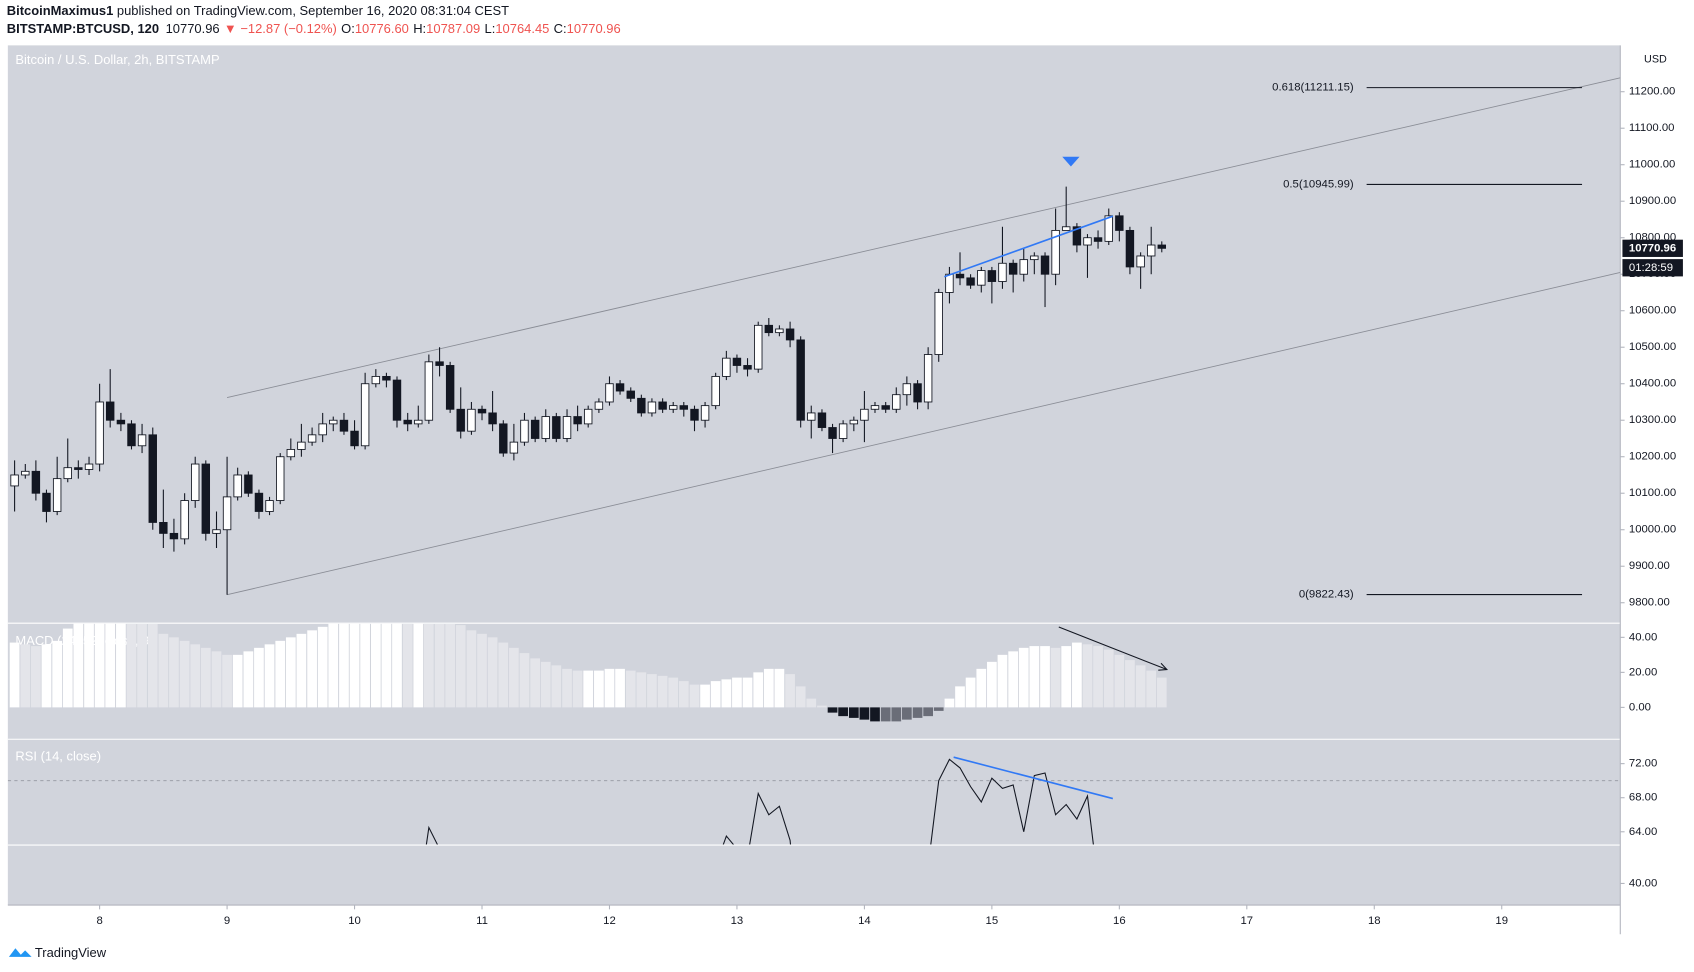  Describe the element at coordinates (482, 921) in the screenshot. I see `x-tick-label: 11` at that location.